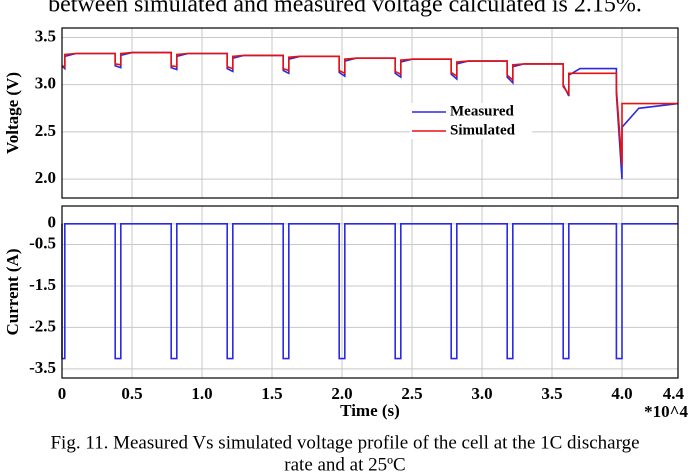 This screenshot has width=690, height=476. What do you see at coordinates (341, 393) in the screenshot?
I see `x-tick-label: 2.0` at bounding box center [341, 393].